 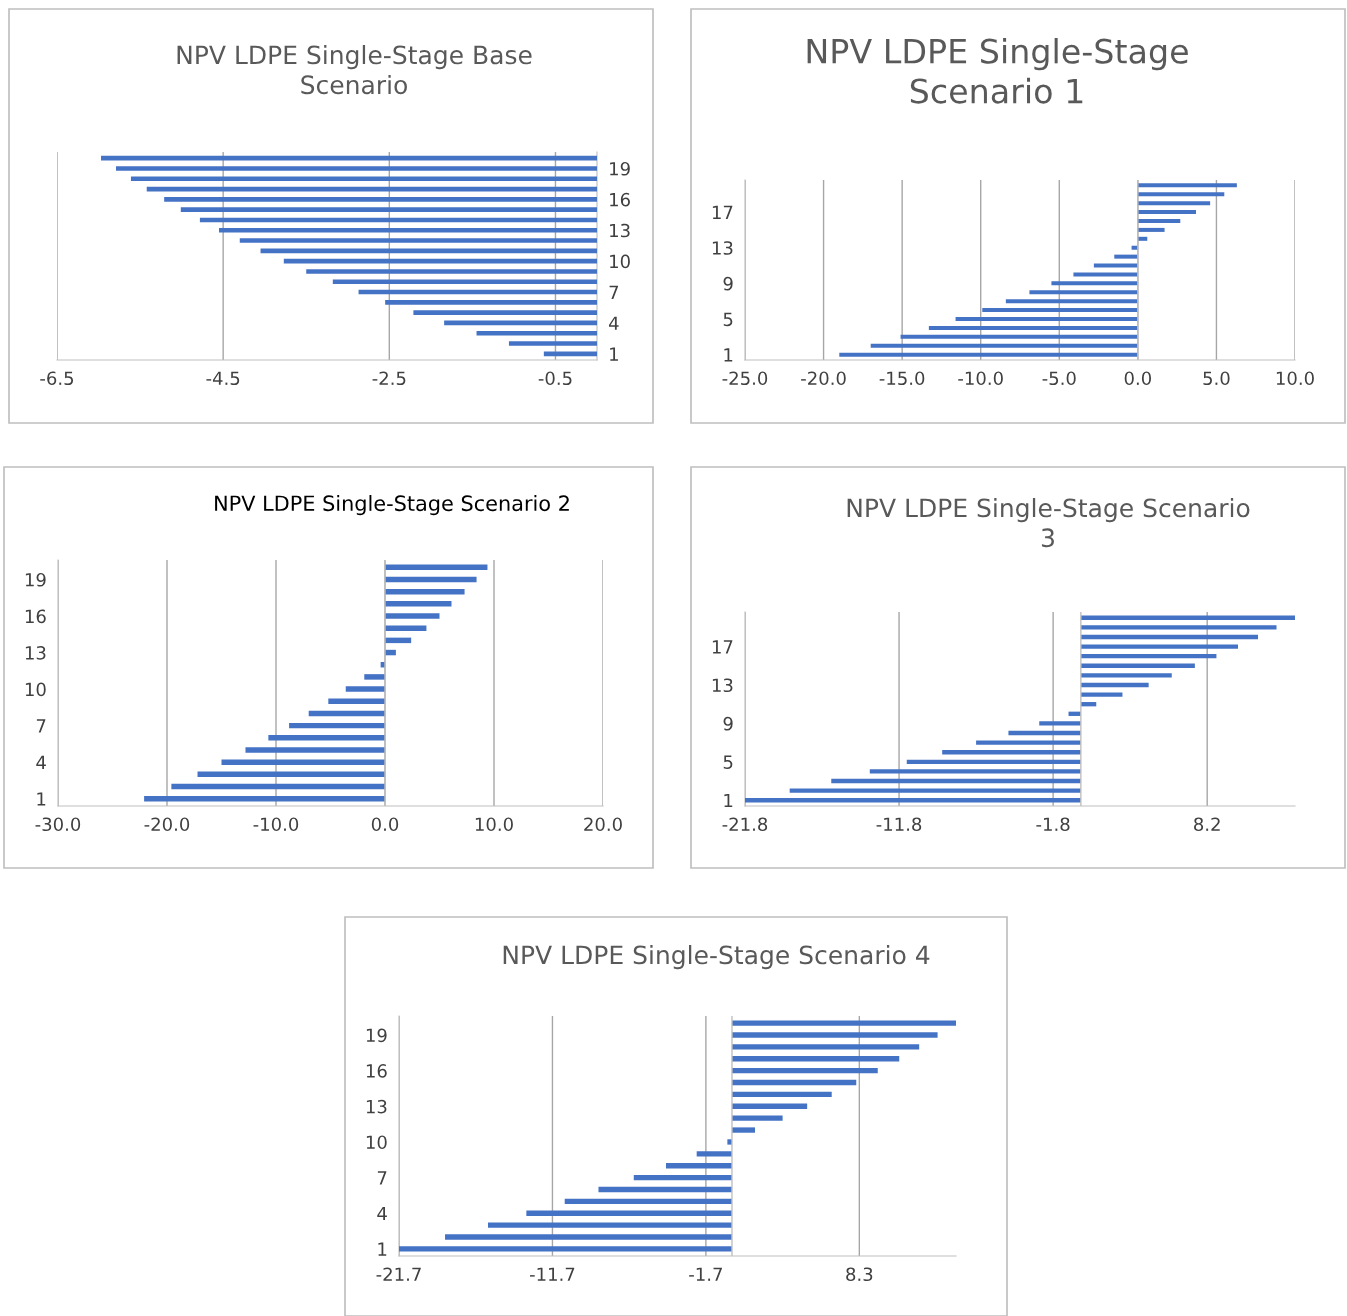 I want to click on chart-title: NPV LDPE Single-Stage Scenario 1, so click(x=997, y=71).